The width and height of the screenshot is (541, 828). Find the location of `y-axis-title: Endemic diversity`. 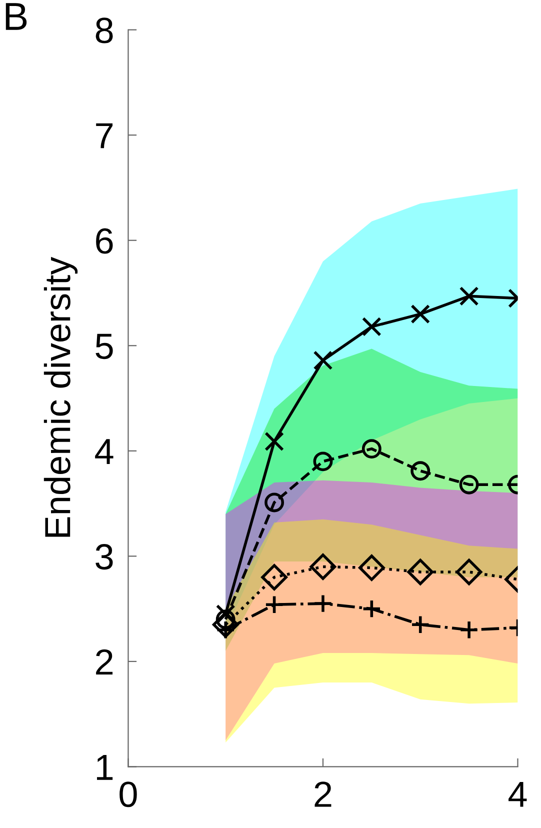

y-axis-title: Endemic diversity is located at coordinates (61, 396).